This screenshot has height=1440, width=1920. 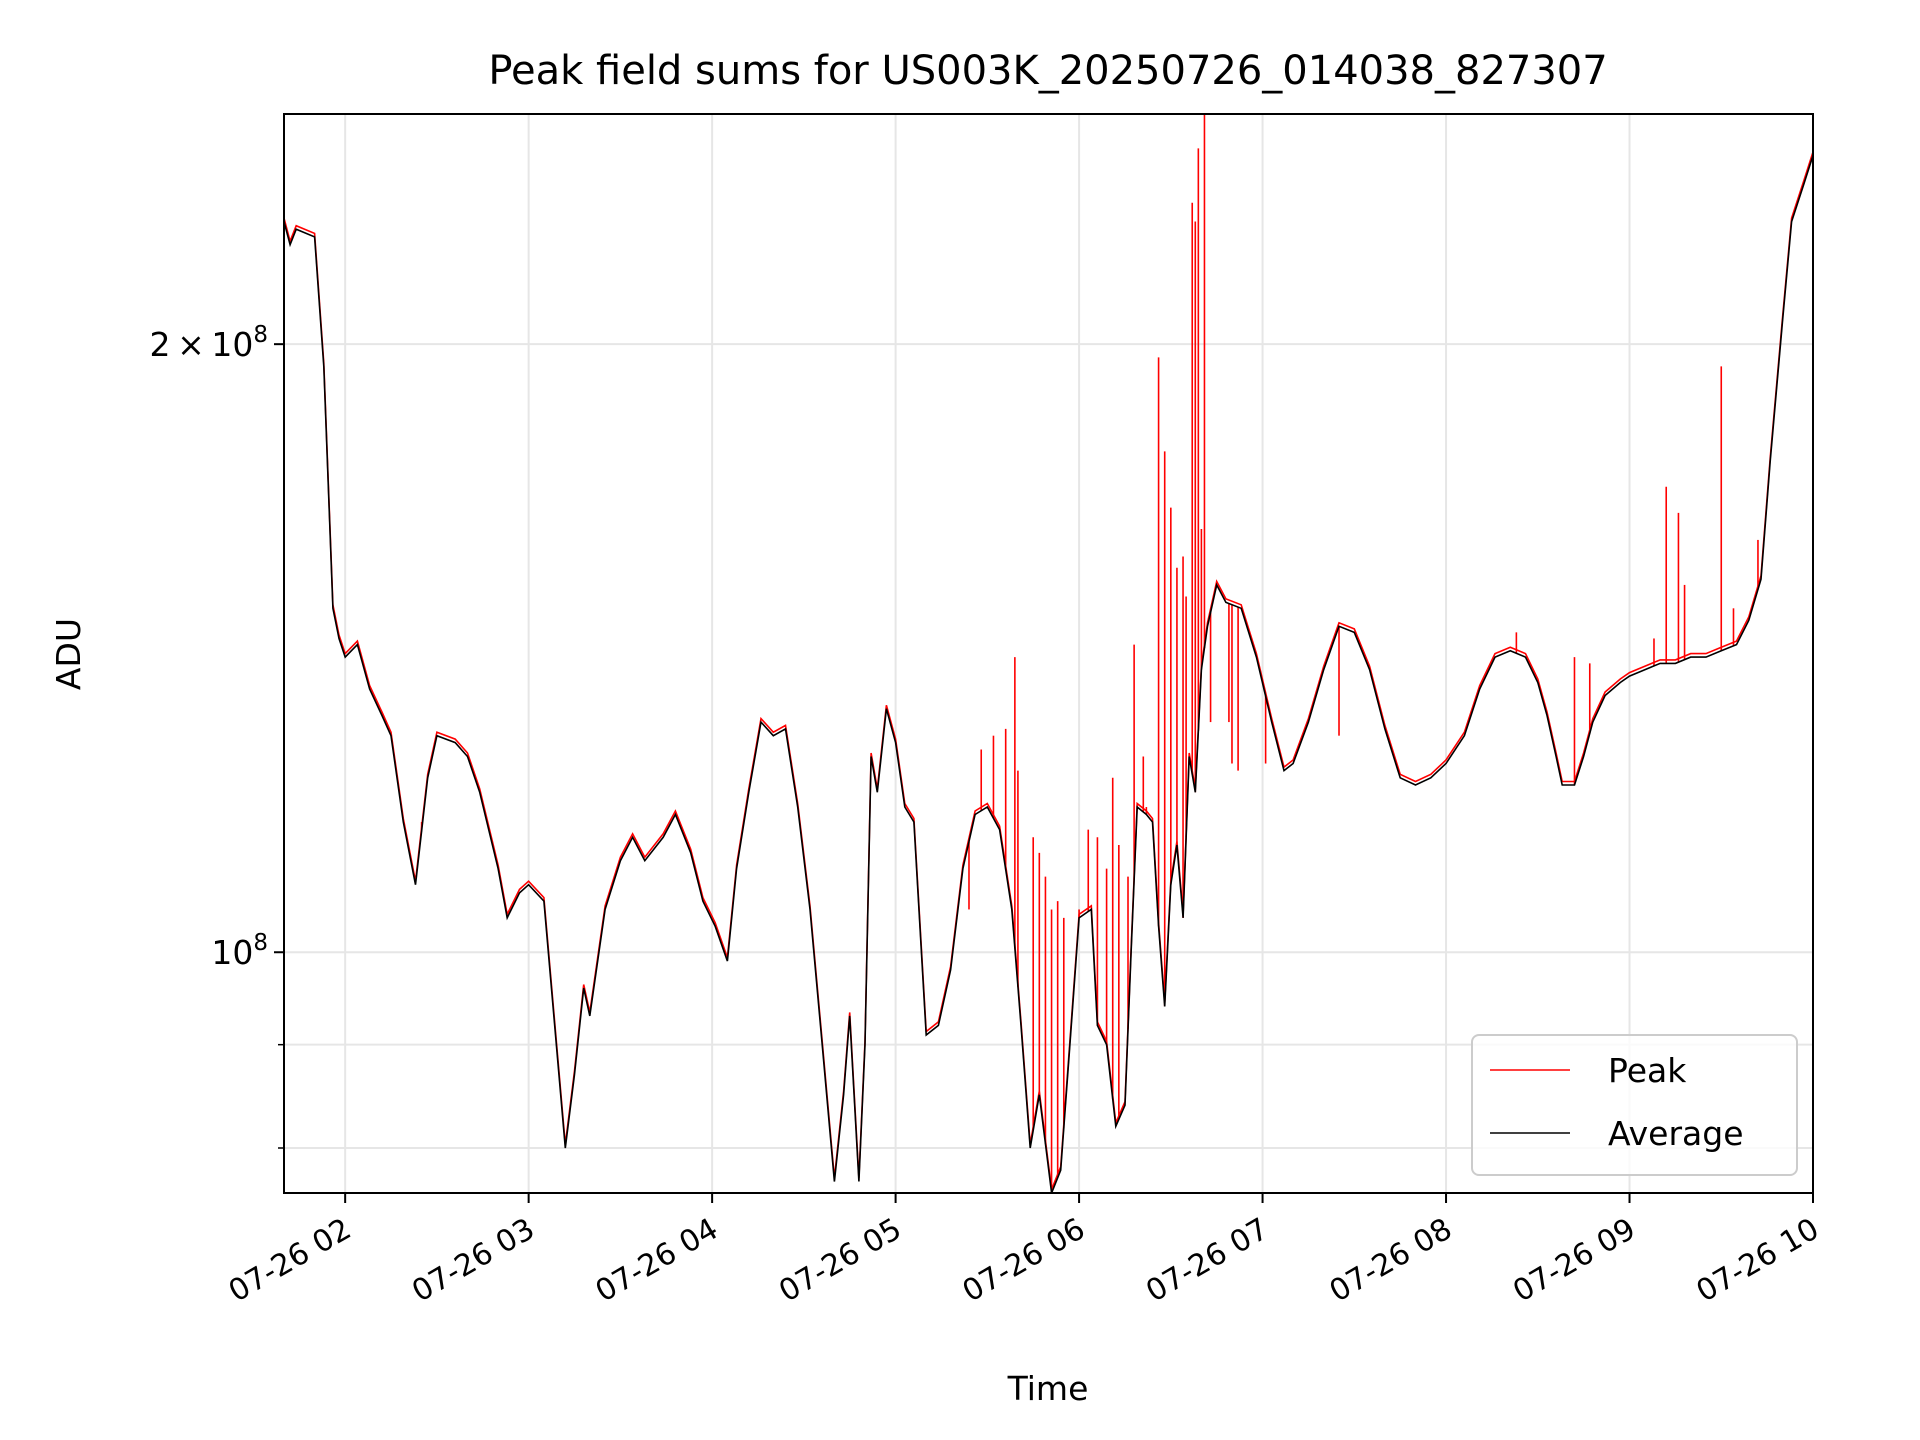 I want to click on legend: Peak Average, so click(x=1634, y=1105).